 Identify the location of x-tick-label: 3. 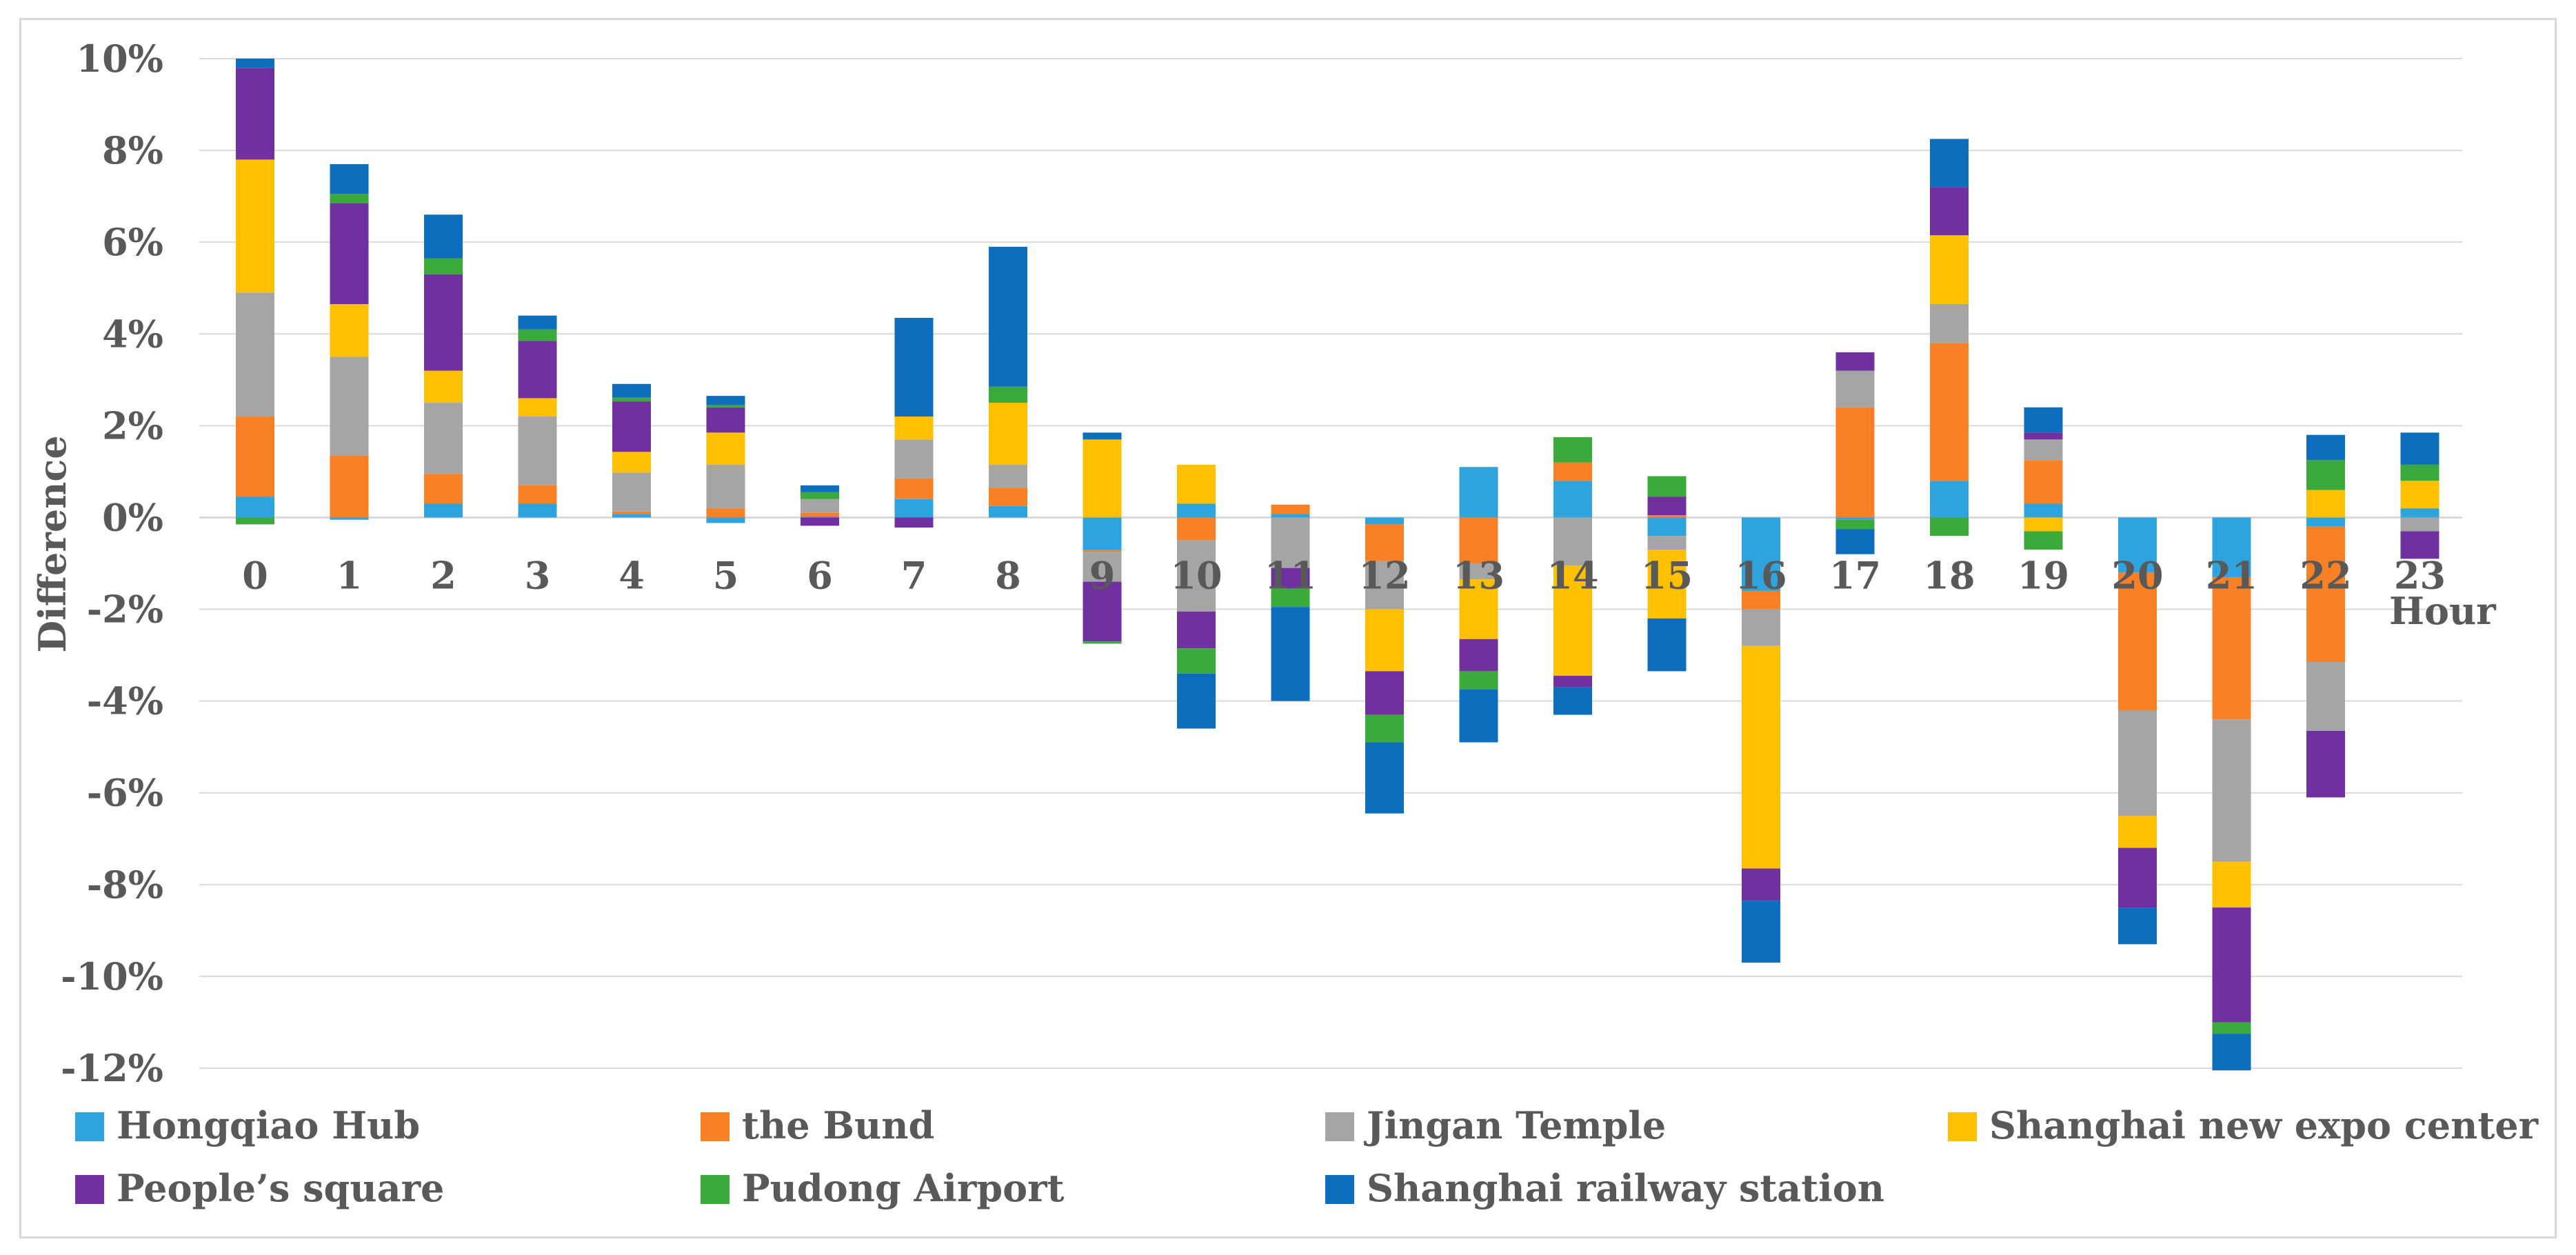
(538, 575).